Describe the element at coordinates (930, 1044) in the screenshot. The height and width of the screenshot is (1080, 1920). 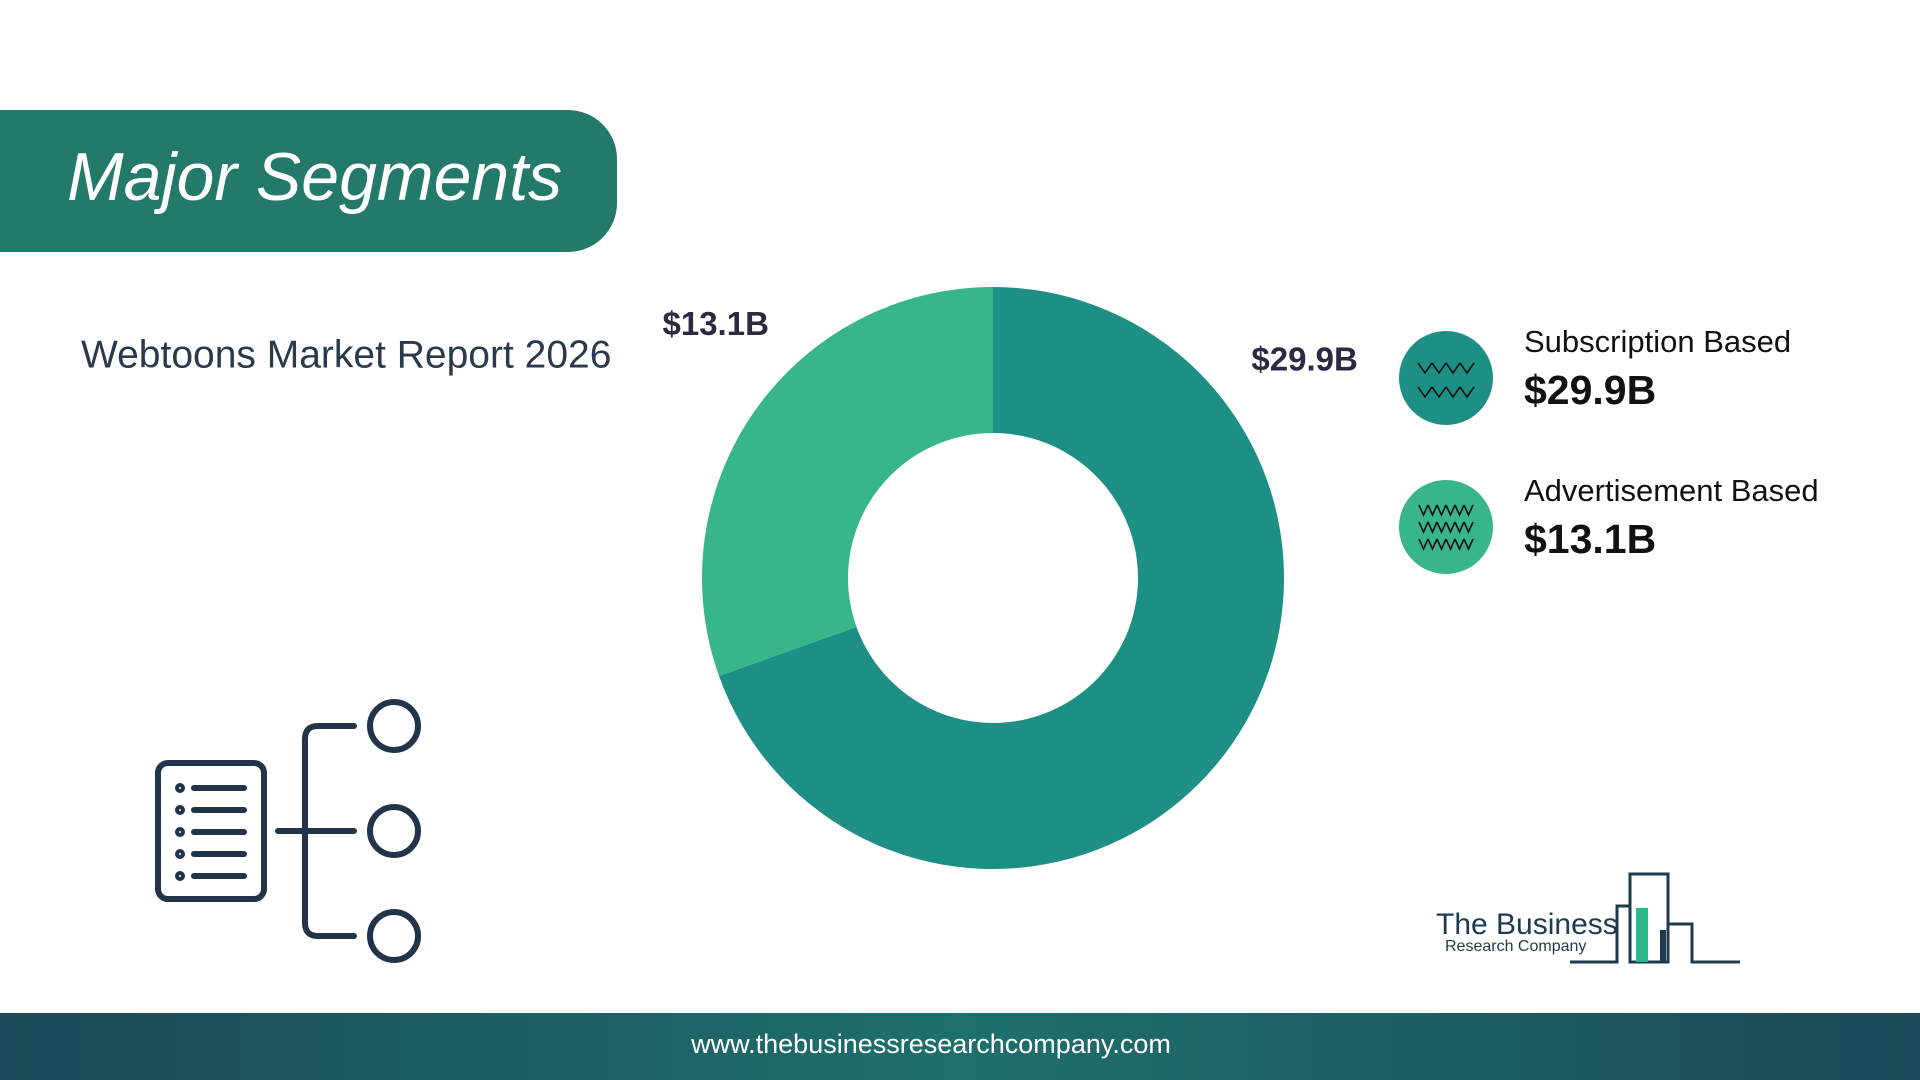
I see `footer-url: www.thebusinessresearchcompany.com` at that location.